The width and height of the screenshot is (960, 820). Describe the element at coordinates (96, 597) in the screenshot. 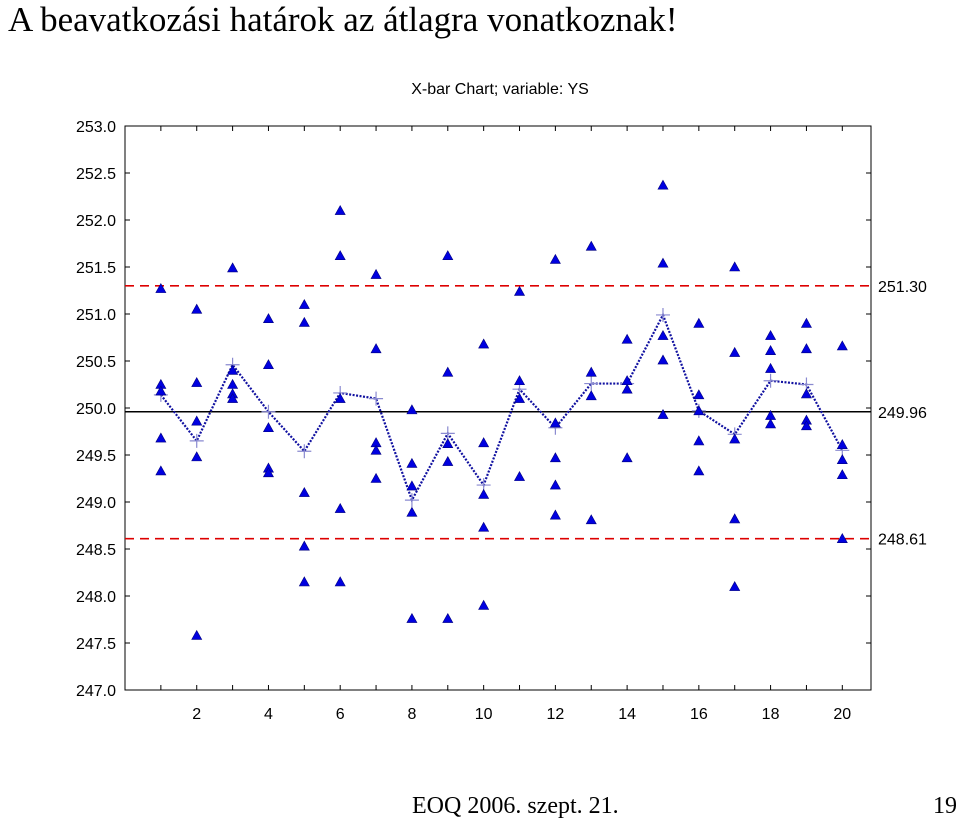

I see `y-tick-label: 248.0` at that location.